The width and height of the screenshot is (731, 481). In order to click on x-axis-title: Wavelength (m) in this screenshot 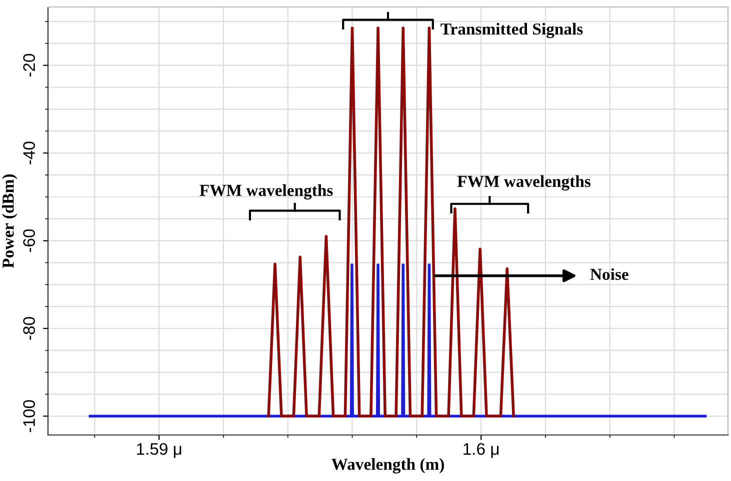, I will do `click(388, 466)`.